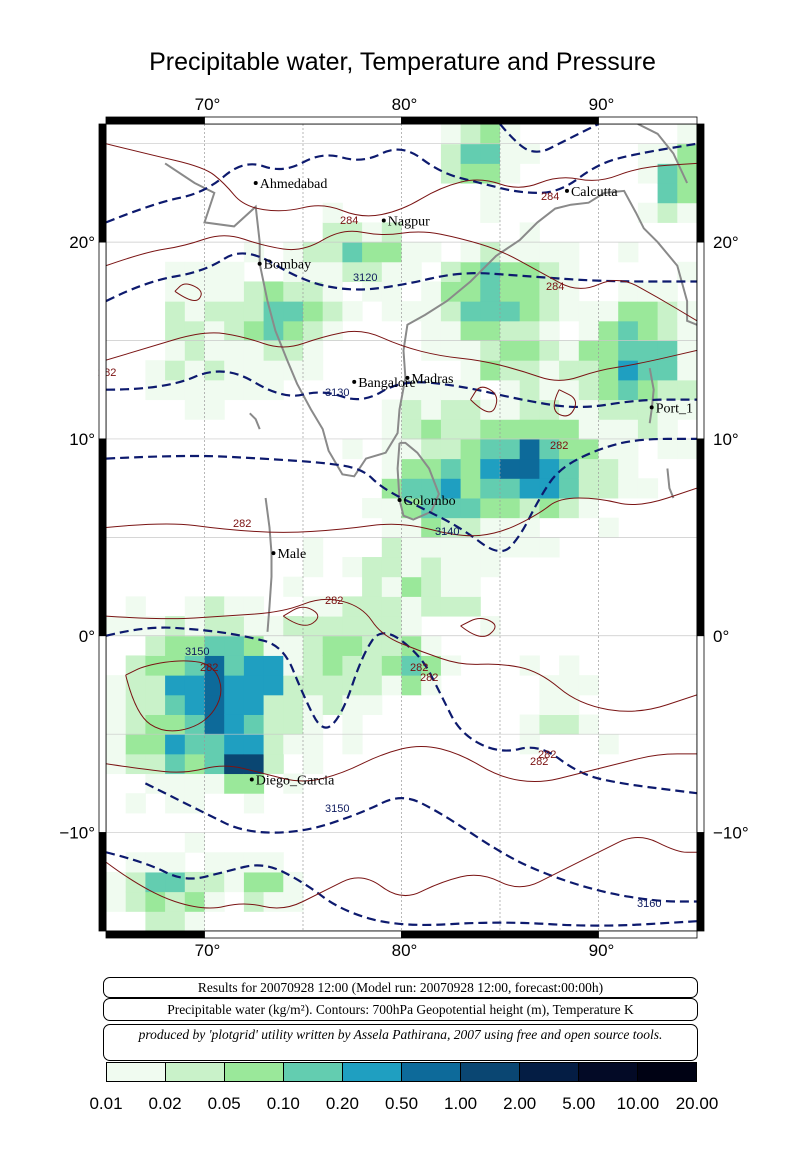 The height and width of the screenshot is (1164, 805). Describe the element at coordinates (255, 421) in the screenshot. I see `lakshadweep-islands` at that location.